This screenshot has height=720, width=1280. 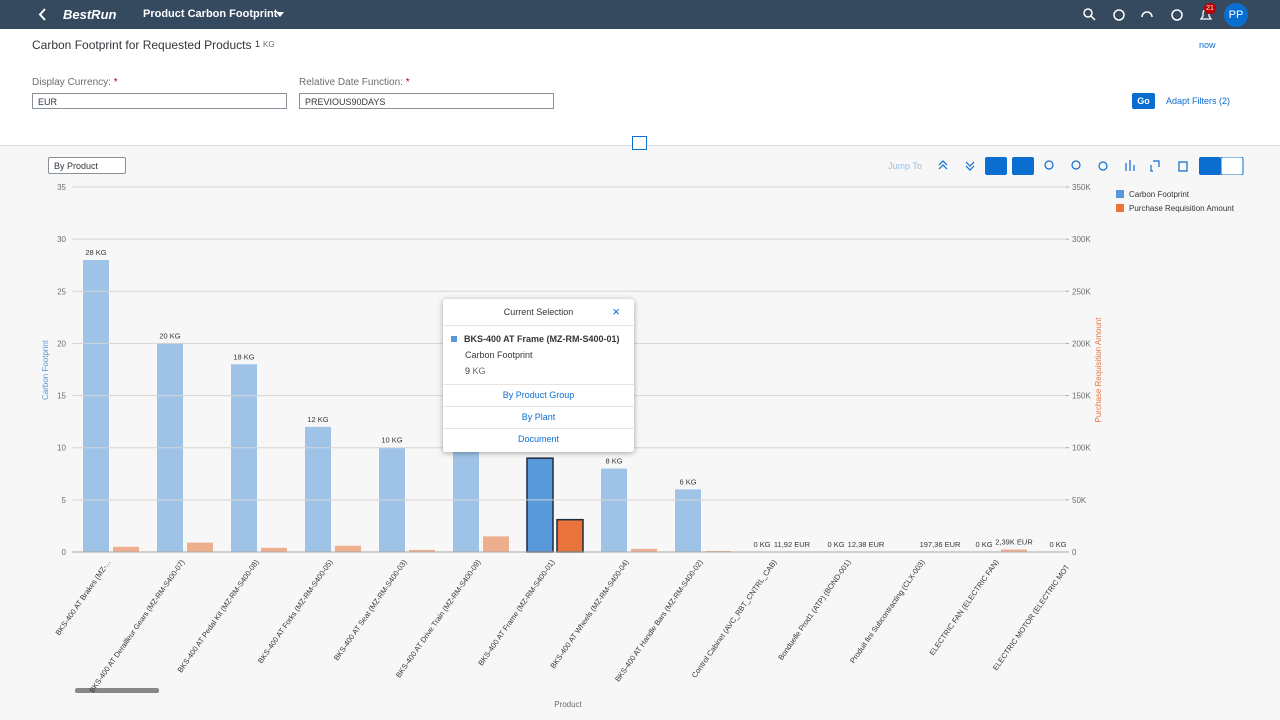 What do you see at coordinates (64, 500) in the screenshot?
I see `y-tick-label: 5` at bounding box center [64, 500].